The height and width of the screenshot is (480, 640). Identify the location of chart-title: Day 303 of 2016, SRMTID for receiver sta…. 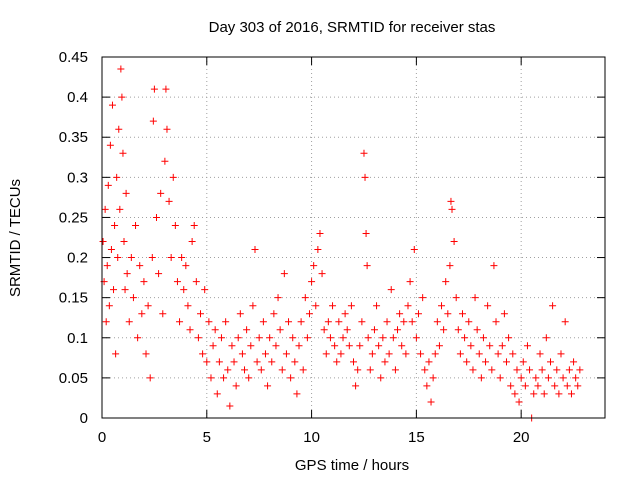
(352, 27).